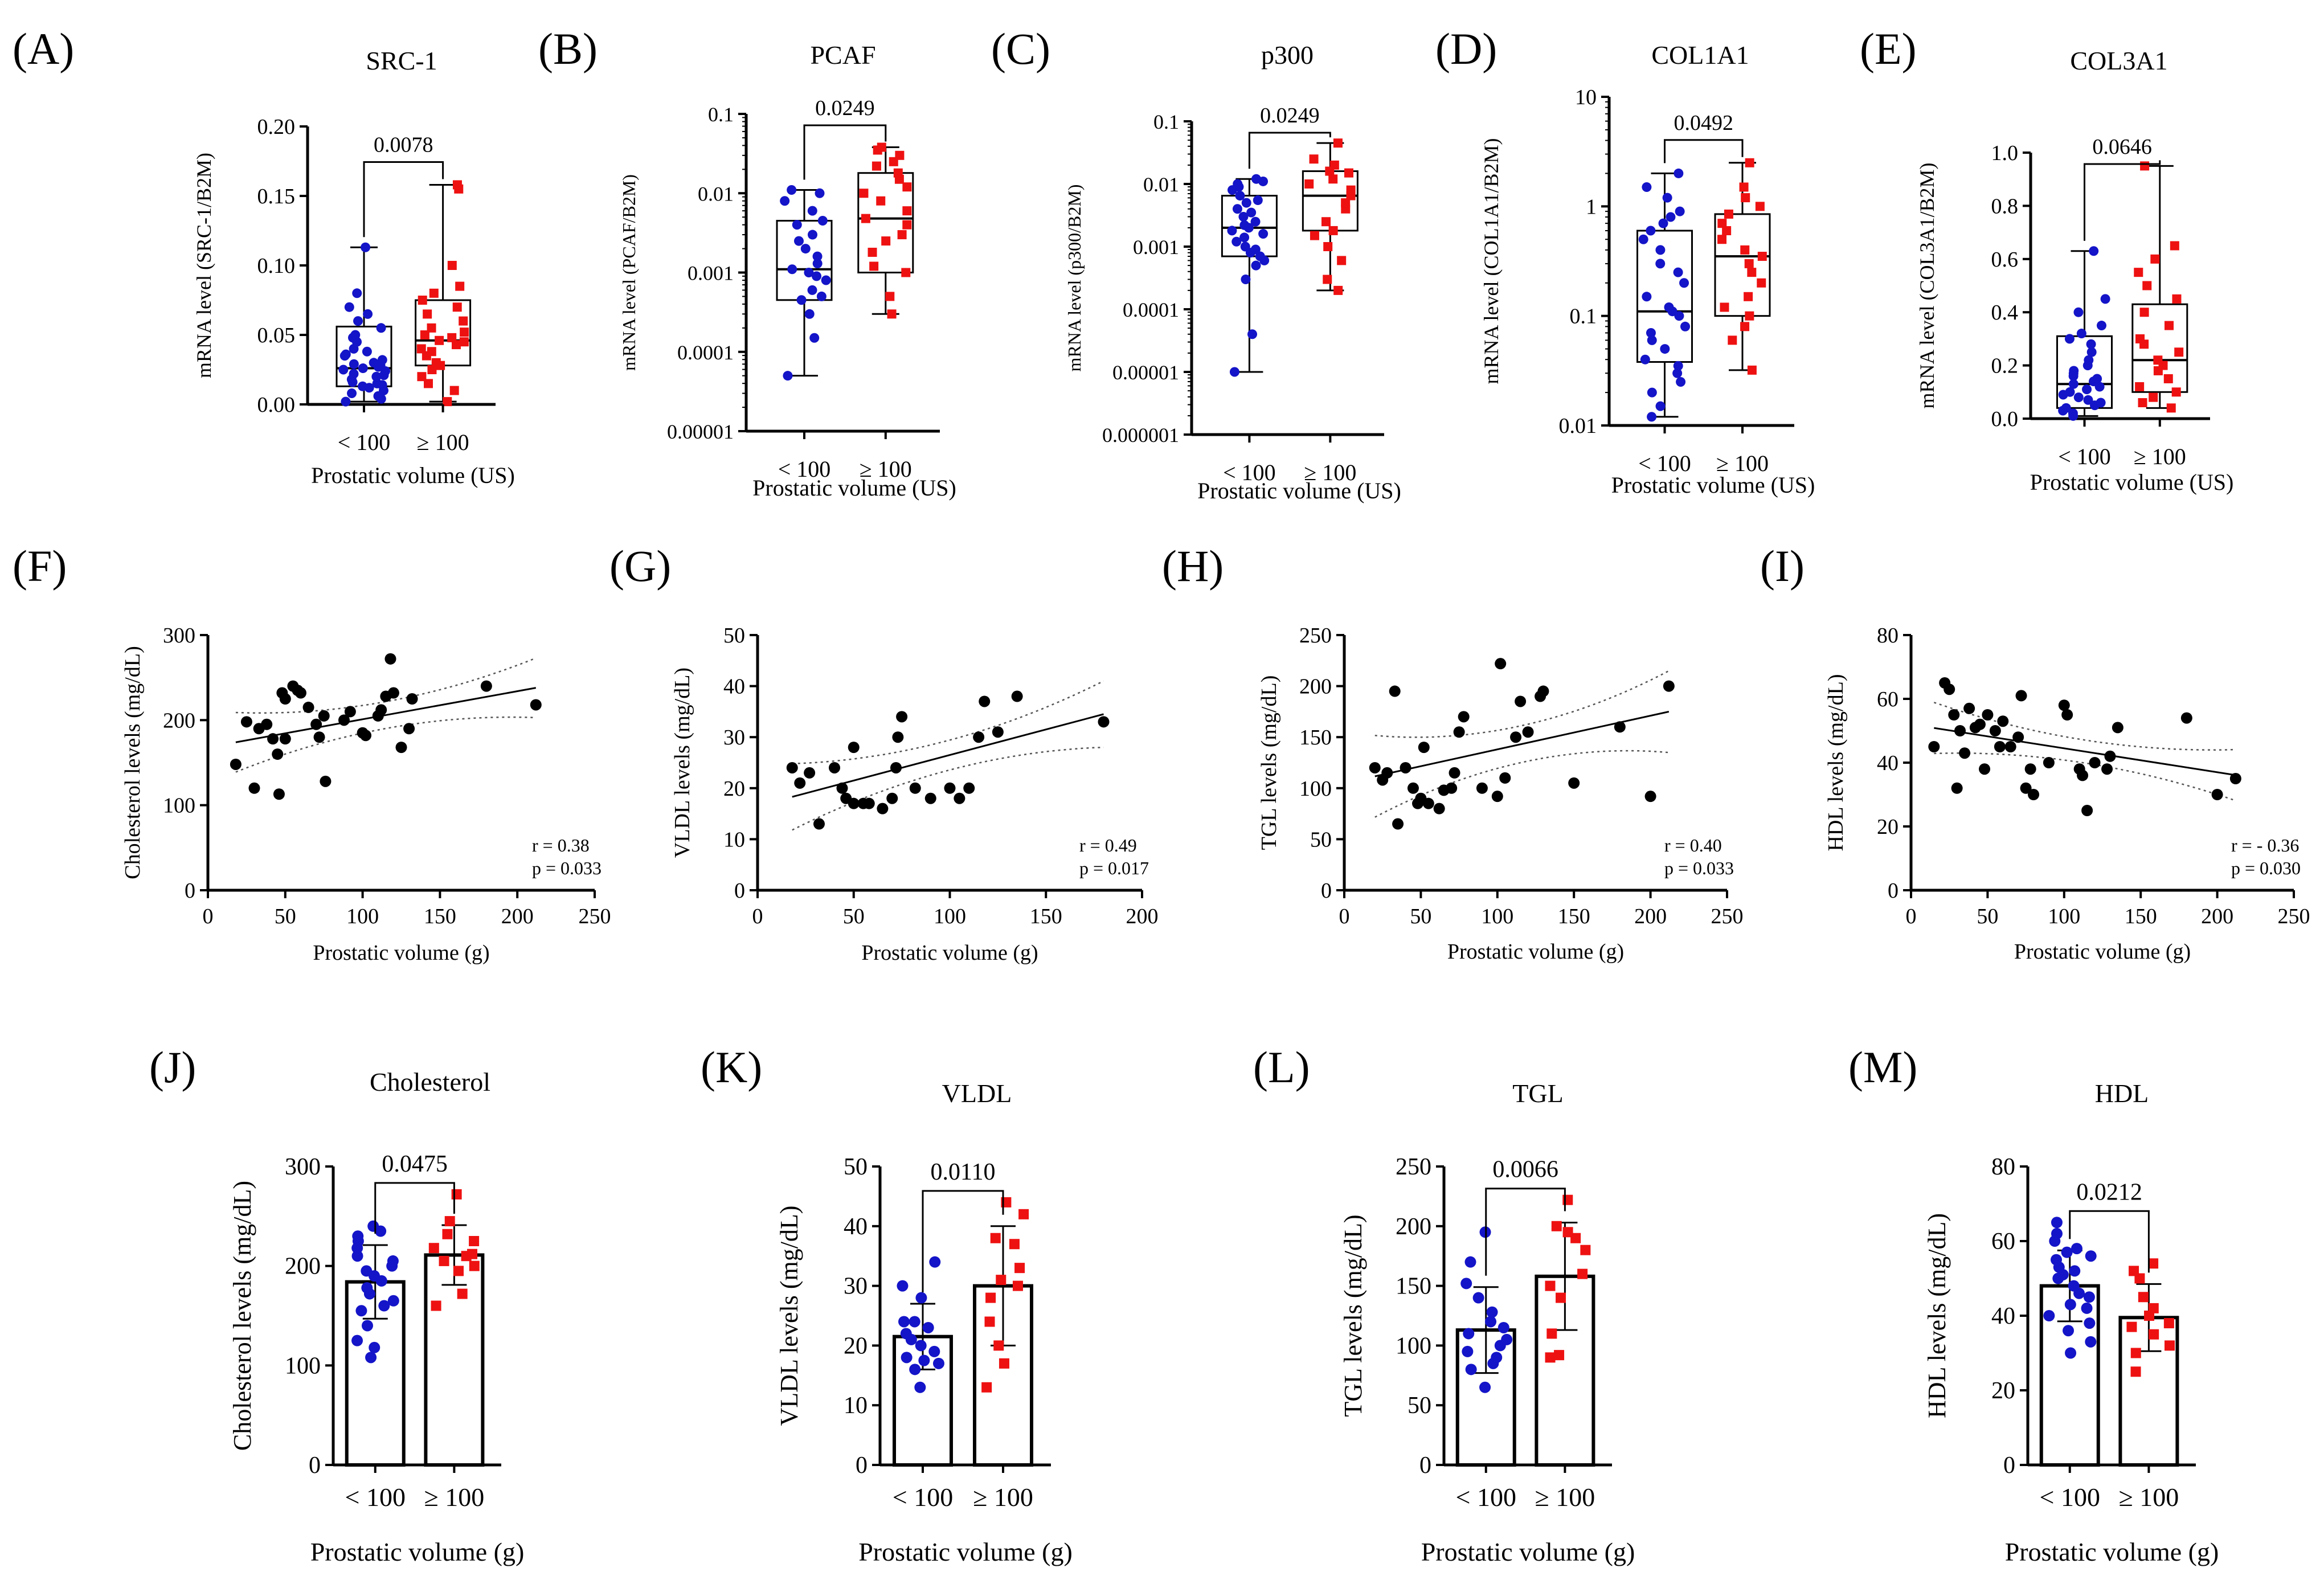 The image size is (2324, 1576). I want to click on y-tick-label: 0.0001, so click(1151, 309).